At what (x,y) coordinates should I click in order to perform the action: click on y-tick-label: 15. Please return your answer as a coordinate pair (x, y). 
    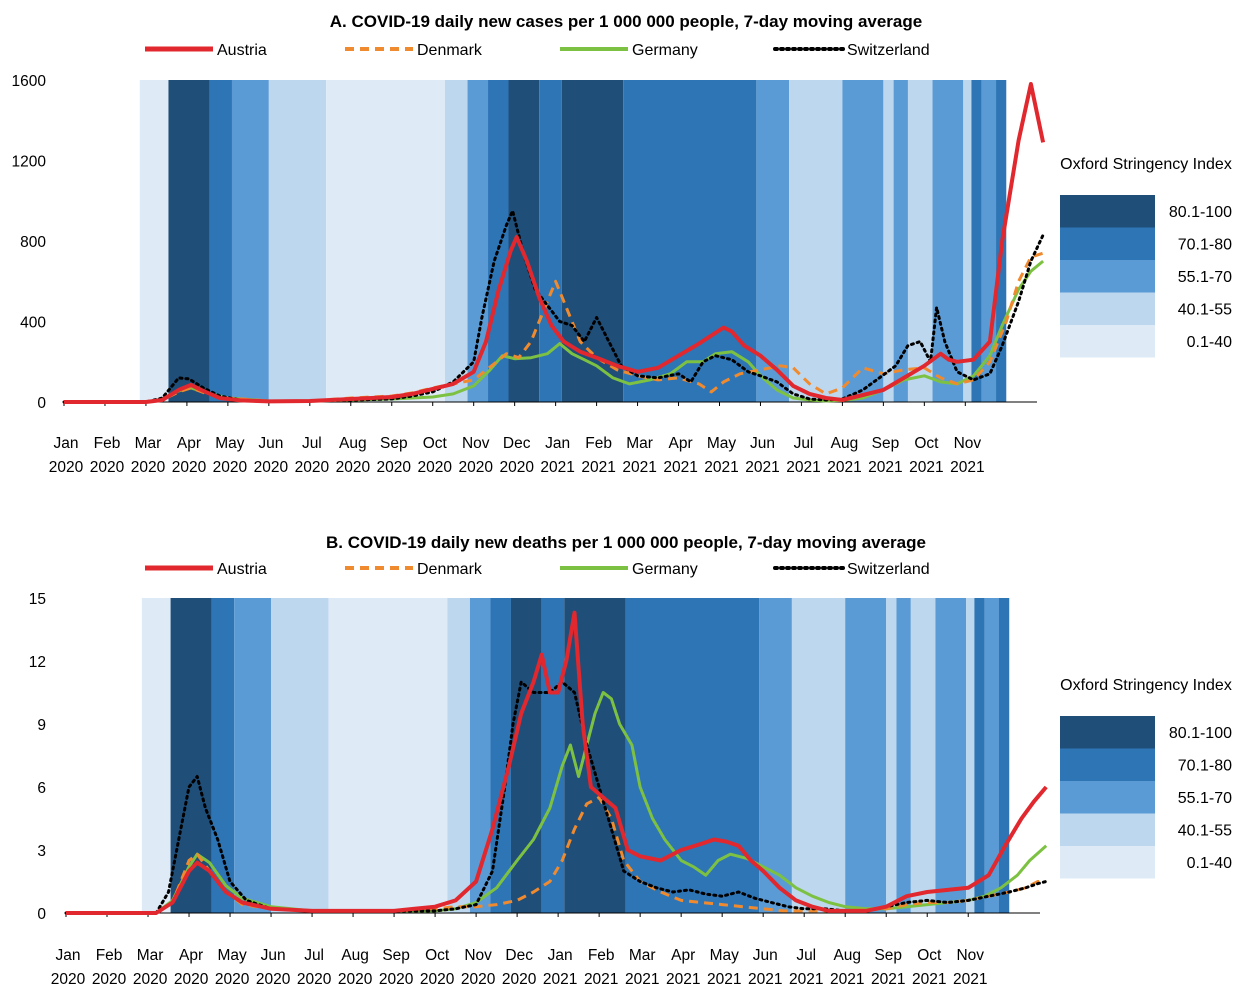
    Looking at the image, I should click on (37, 599).